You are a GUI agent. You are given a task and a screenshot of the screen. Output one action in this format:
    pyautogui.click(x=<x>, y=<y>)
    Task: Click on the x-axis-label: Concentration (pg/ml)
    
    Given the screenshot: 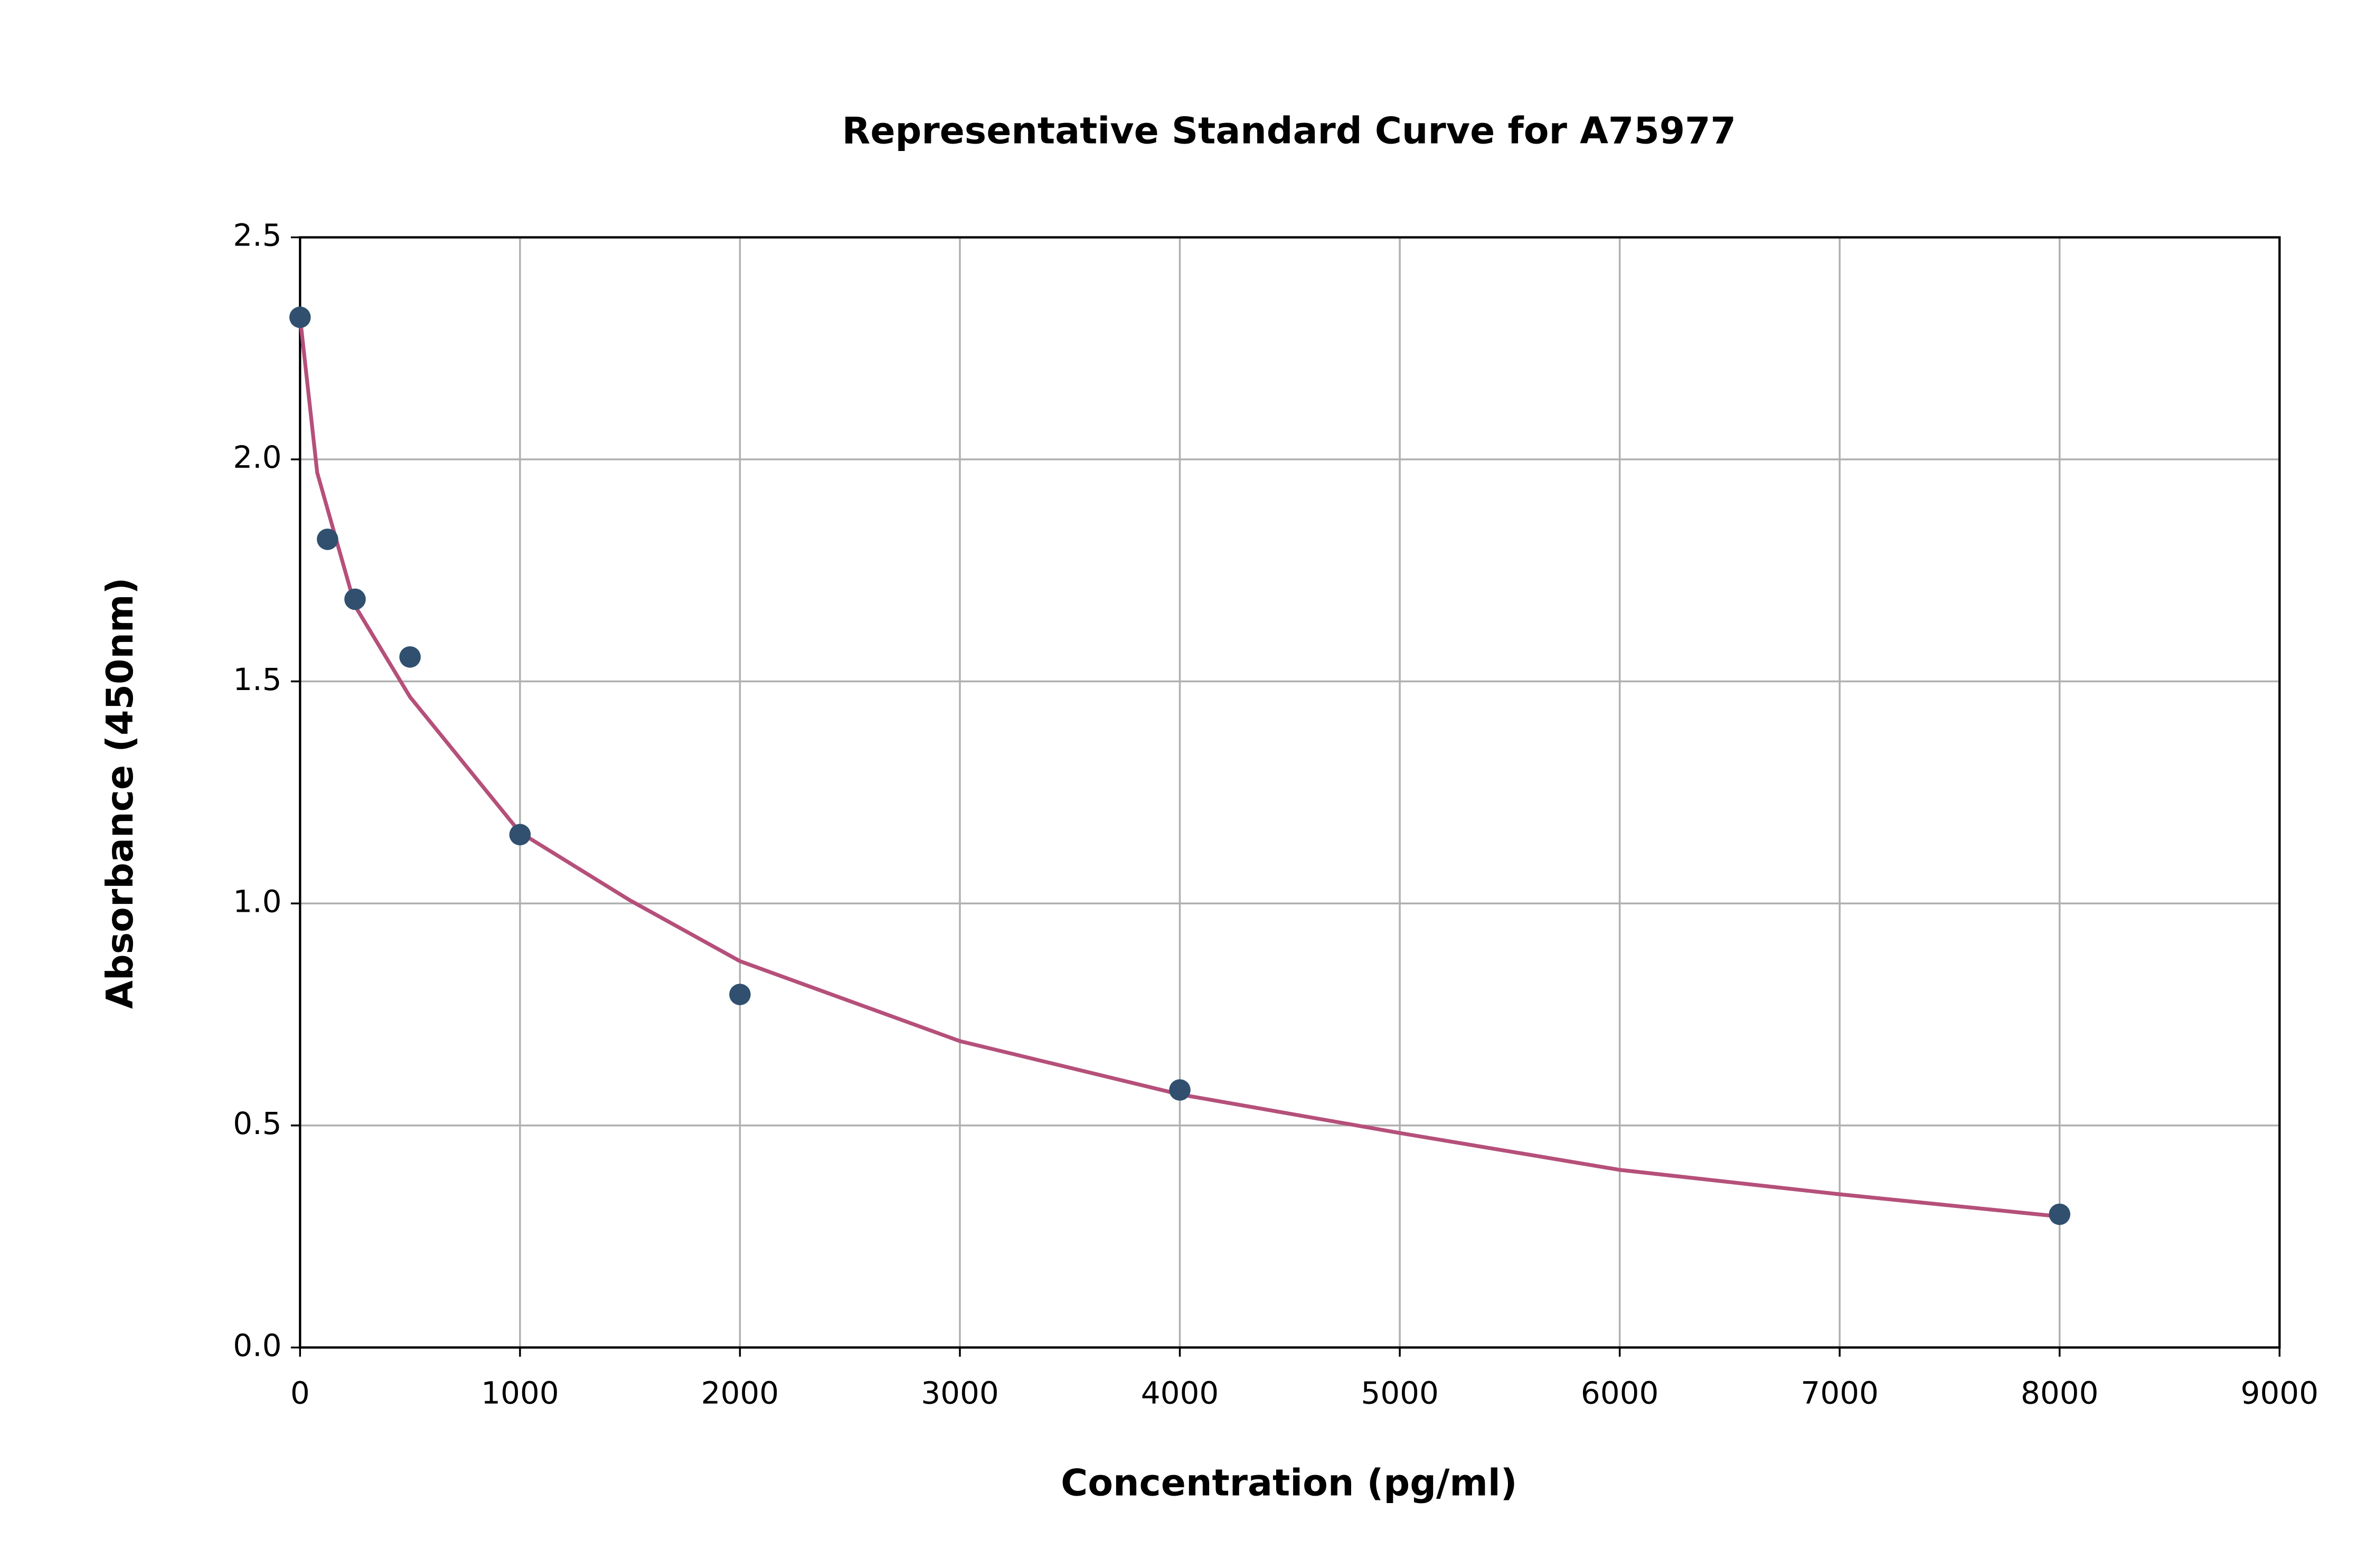 What is the action you would take?
    pyautogui.click(x=1289, y=1482)
    